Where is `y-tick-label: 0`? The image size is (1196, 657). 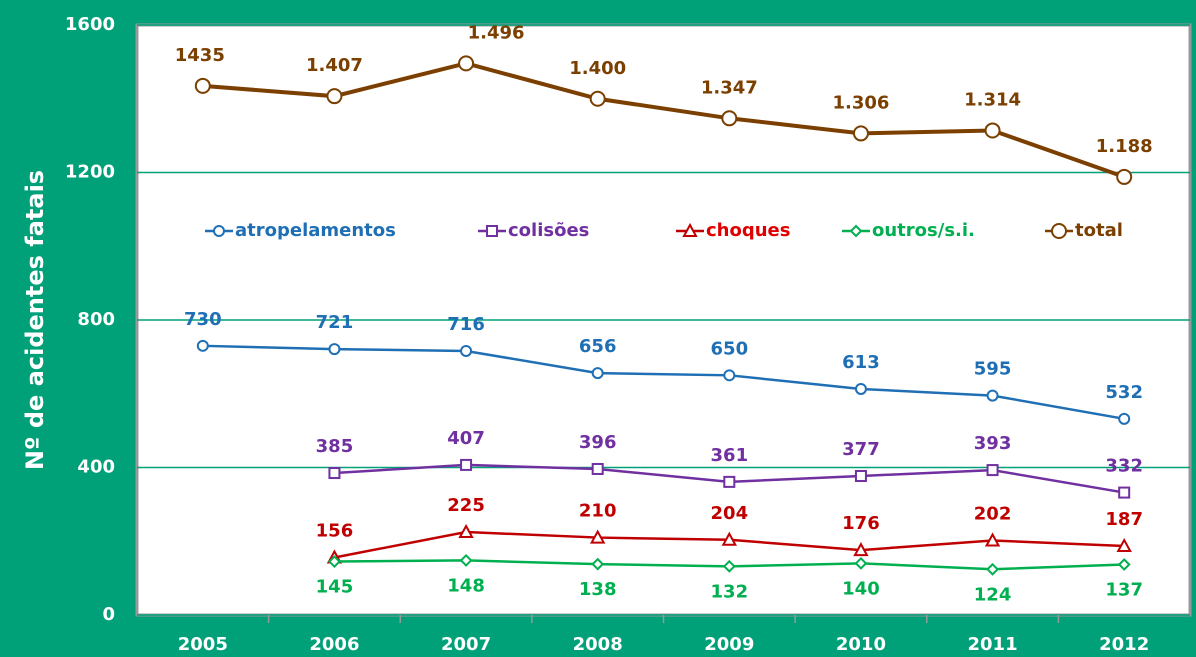
y-tick-label: 0 is located at coordinates (108, 614).